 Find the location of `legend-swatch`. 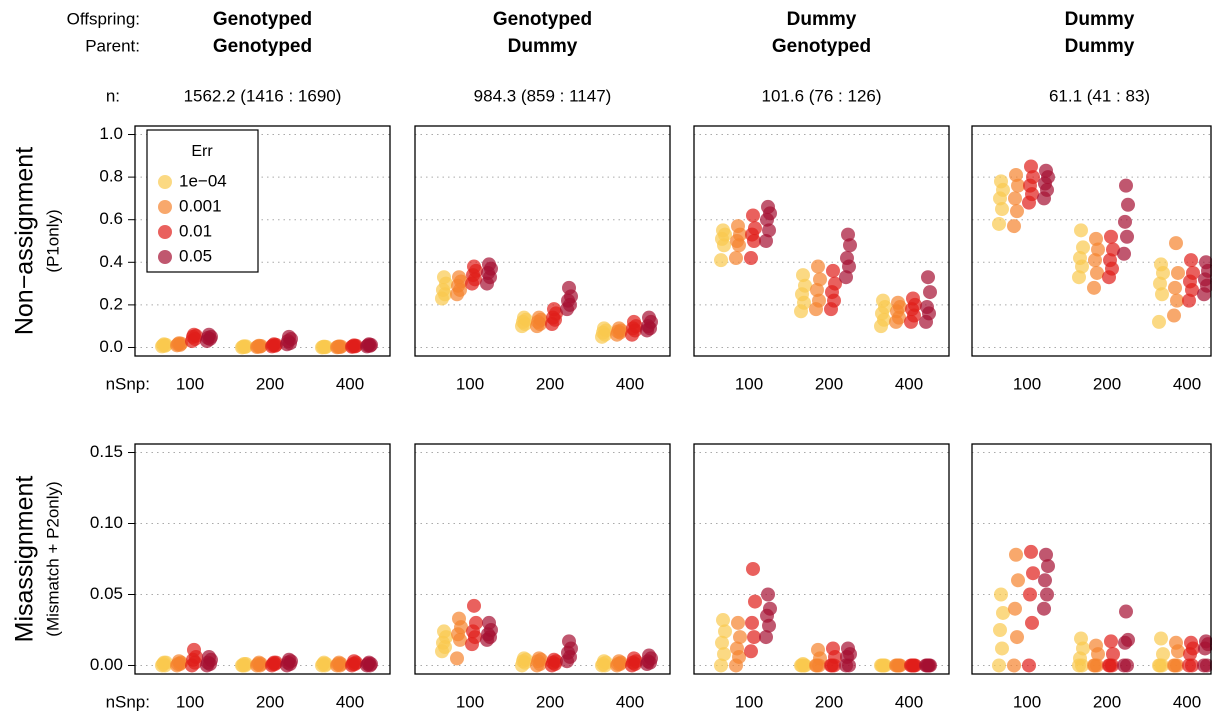

legend-swatch is located at coordinates (165, 257).